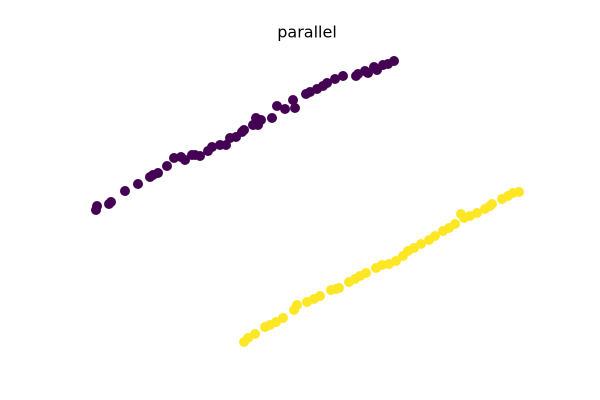 This screenshot has height=400, width=600. I want to click on chart-title: parallel, so click(307, 32).